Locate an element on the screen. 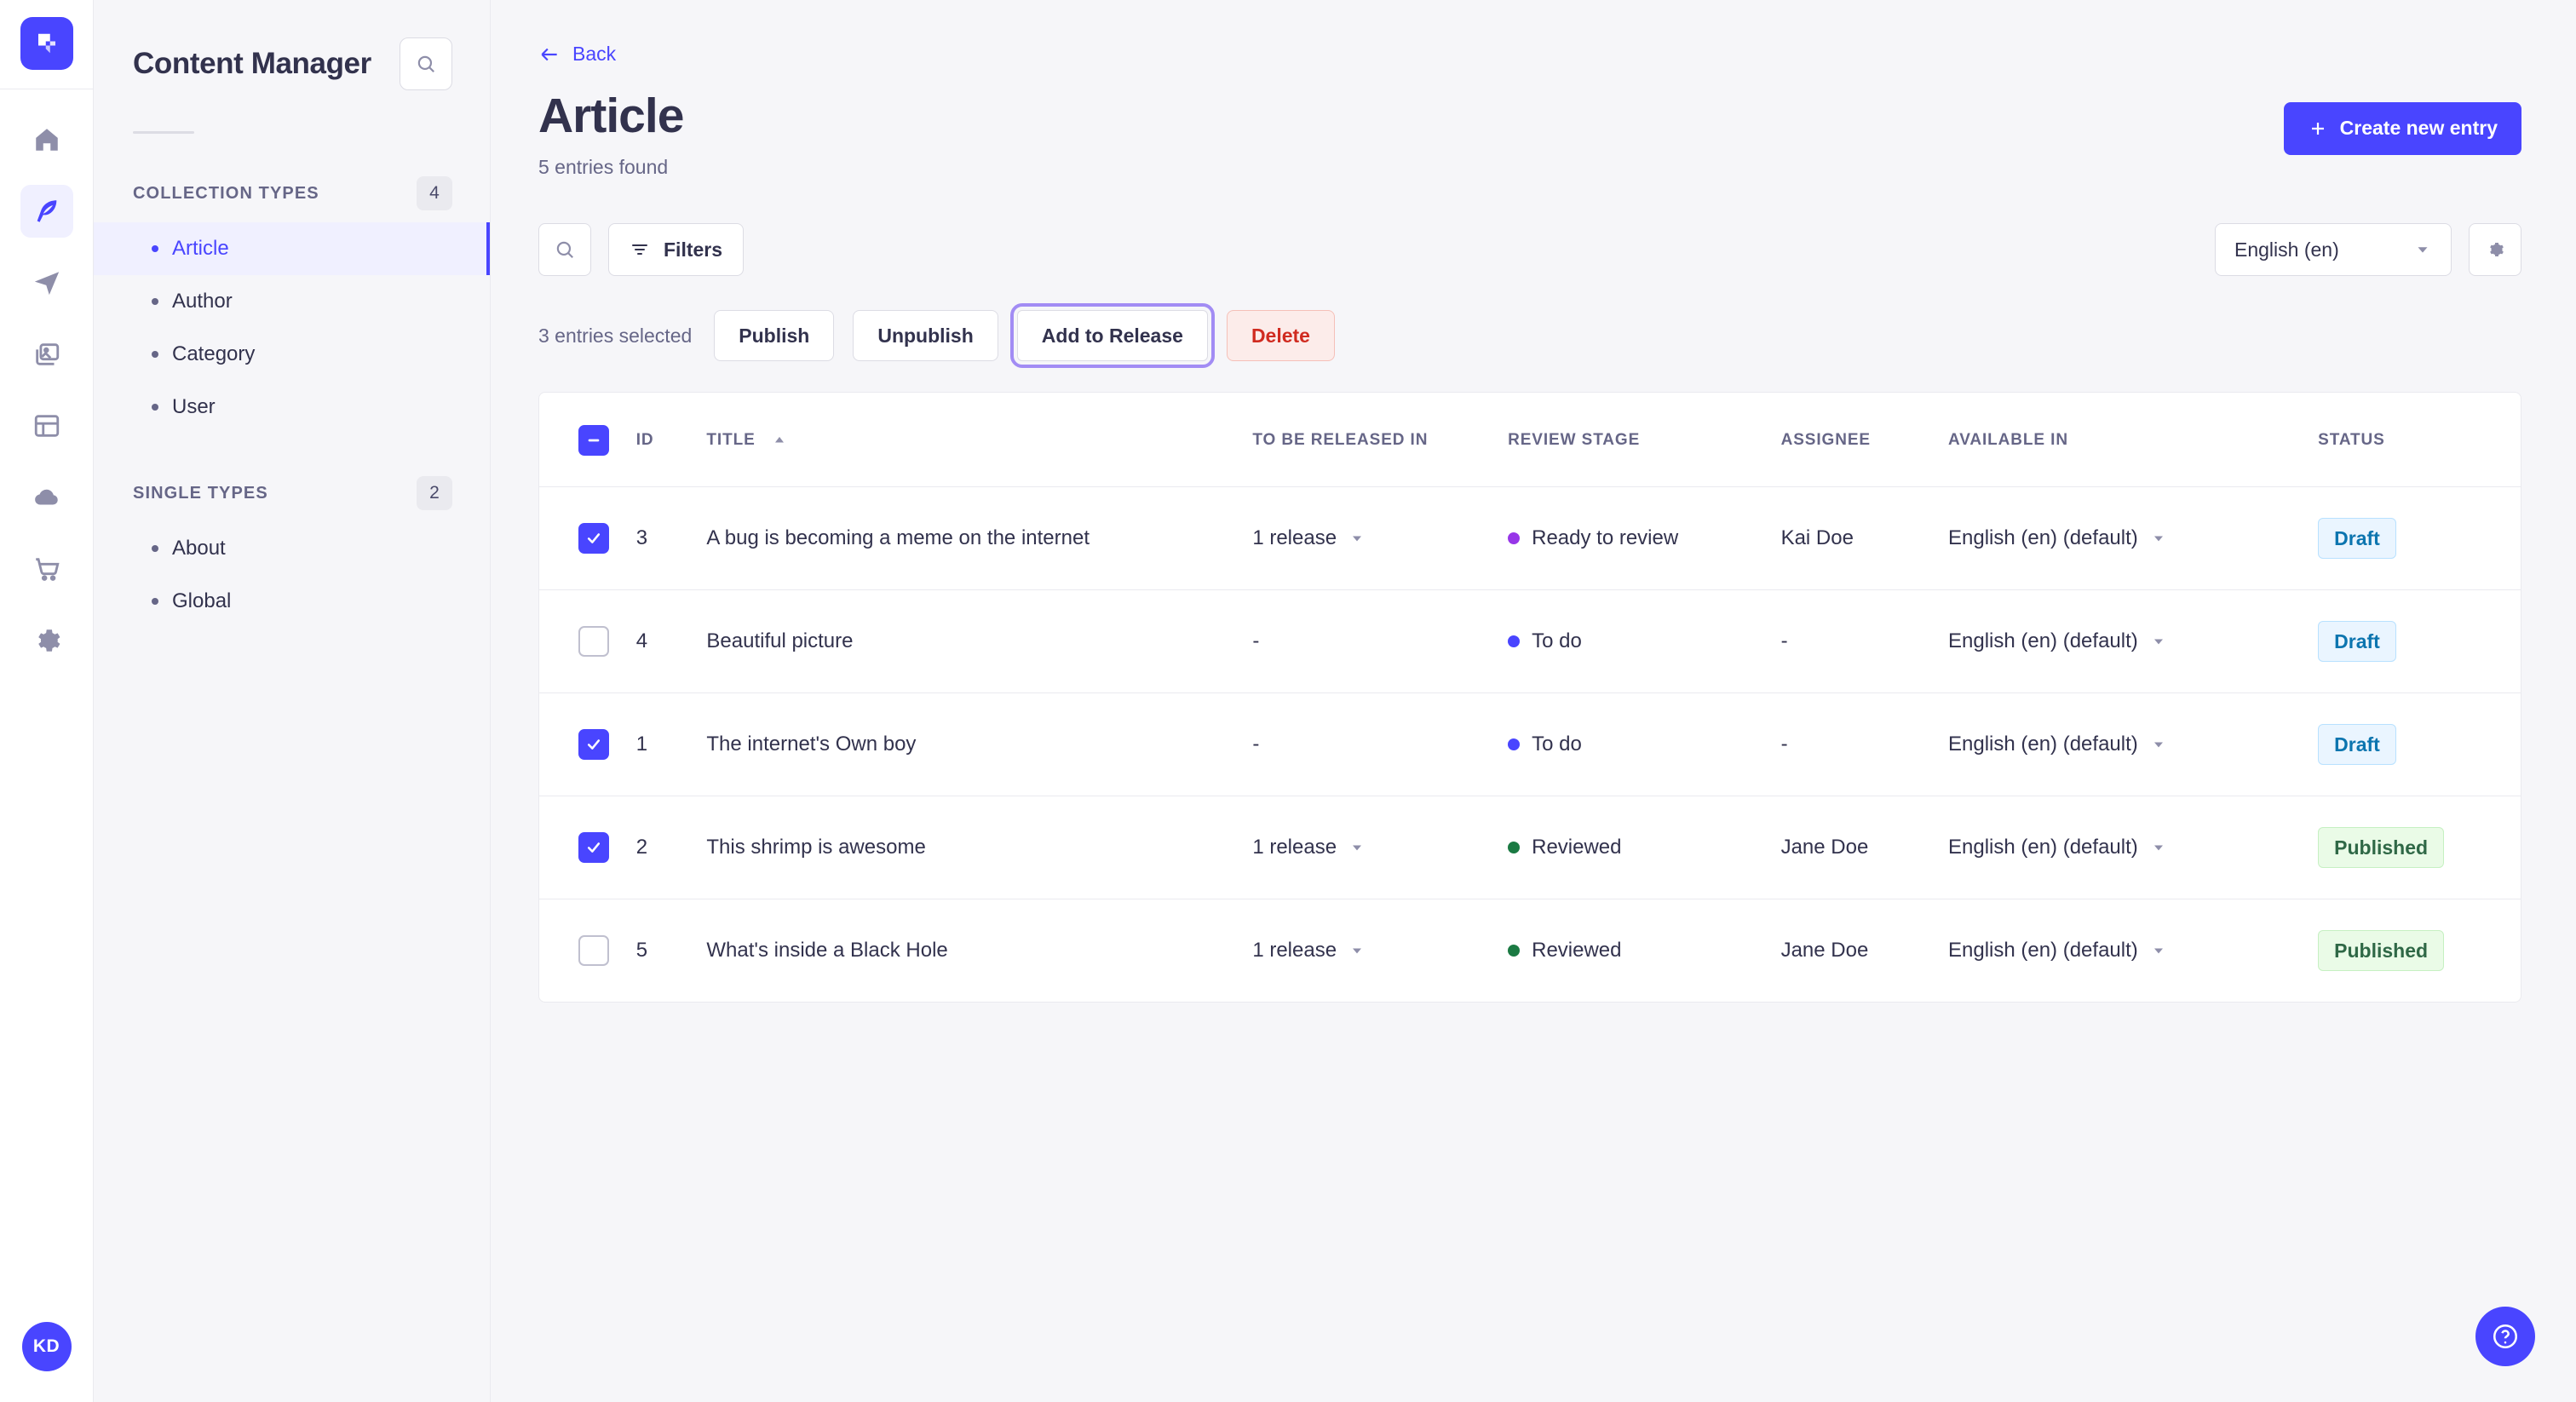  create-new-entry-button: Create new entry is located at coordinates (2402, 128).